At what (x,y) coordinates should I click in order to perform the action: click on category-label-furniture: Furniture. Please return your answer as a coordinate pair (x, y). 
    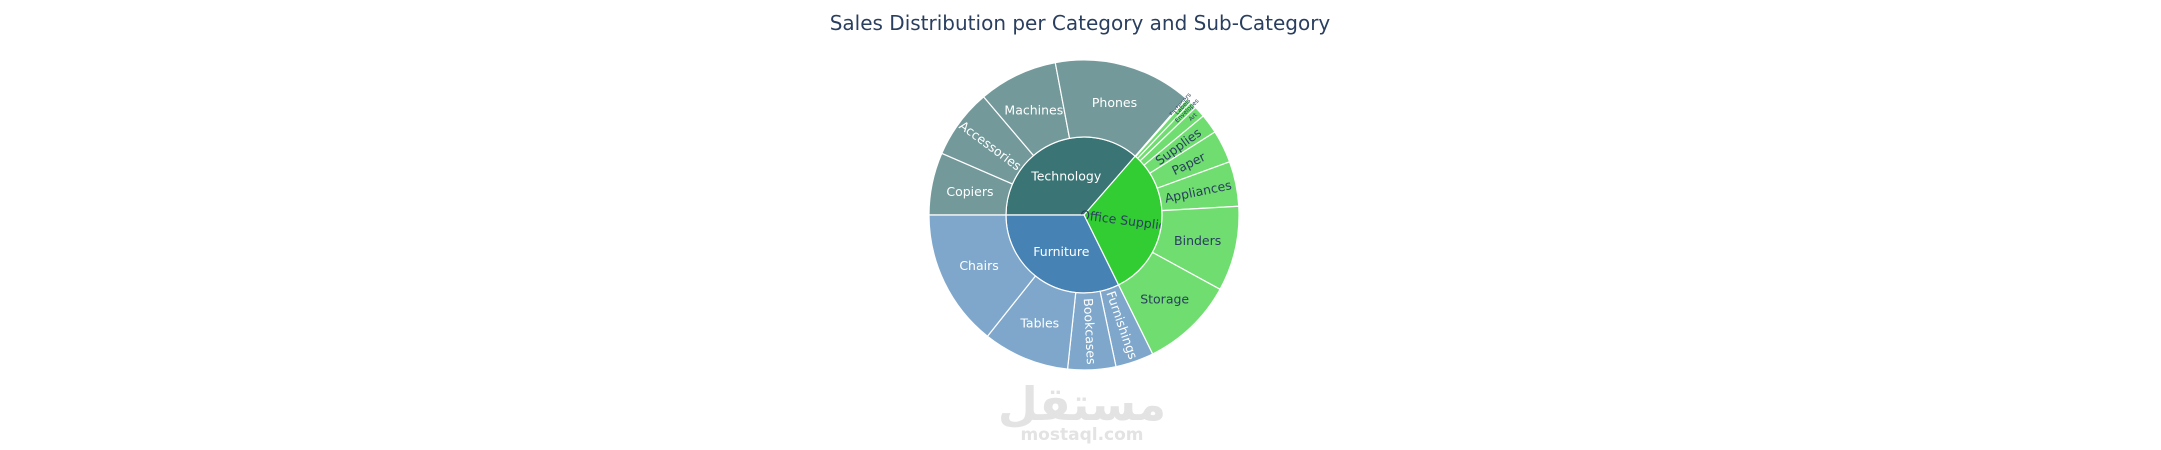
    Looking at the image, I should click on (1061, 251).